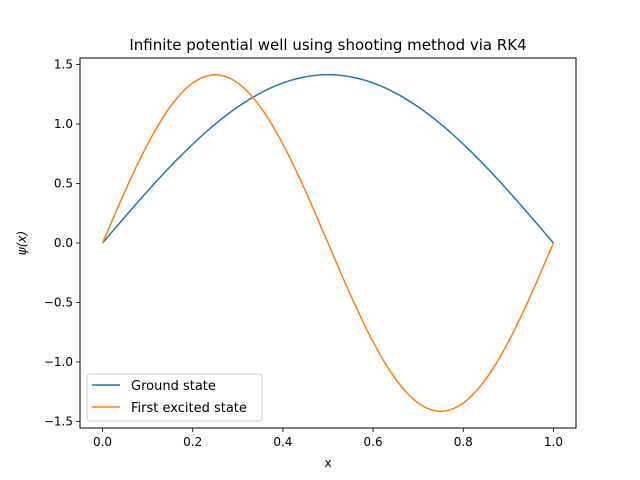 This screenshot has height=480, width=640. I want to click on y-tick-label: 0.5, so click(63, 184).